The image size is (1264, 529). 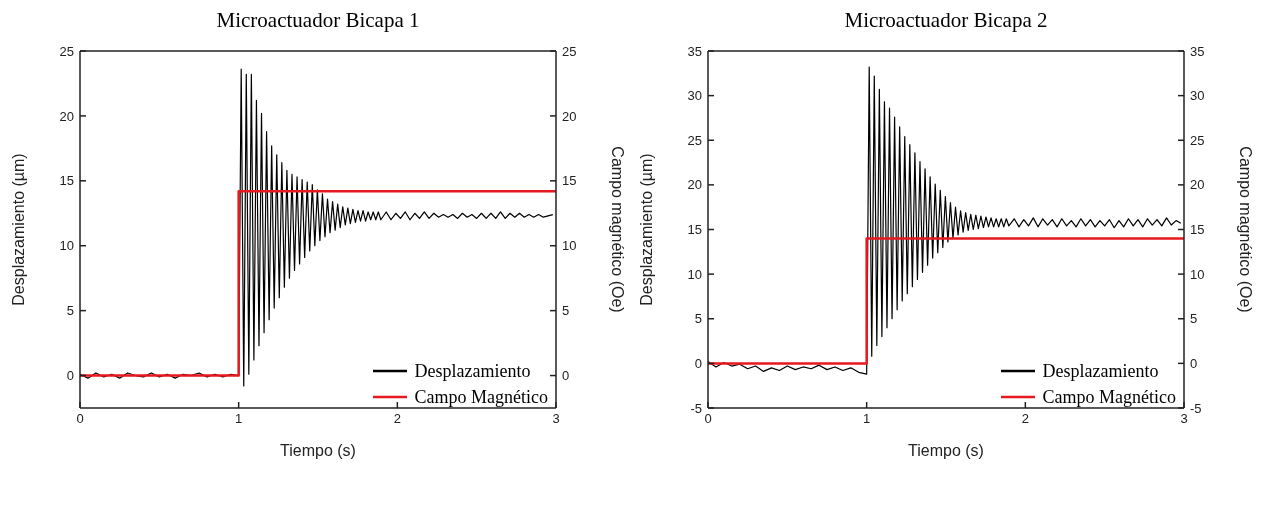 What do you see at coordinates (318, 21) in the screenshot?
I see `chart-title: Microactuador Bicapa 1` at bounding box center [318, 21].